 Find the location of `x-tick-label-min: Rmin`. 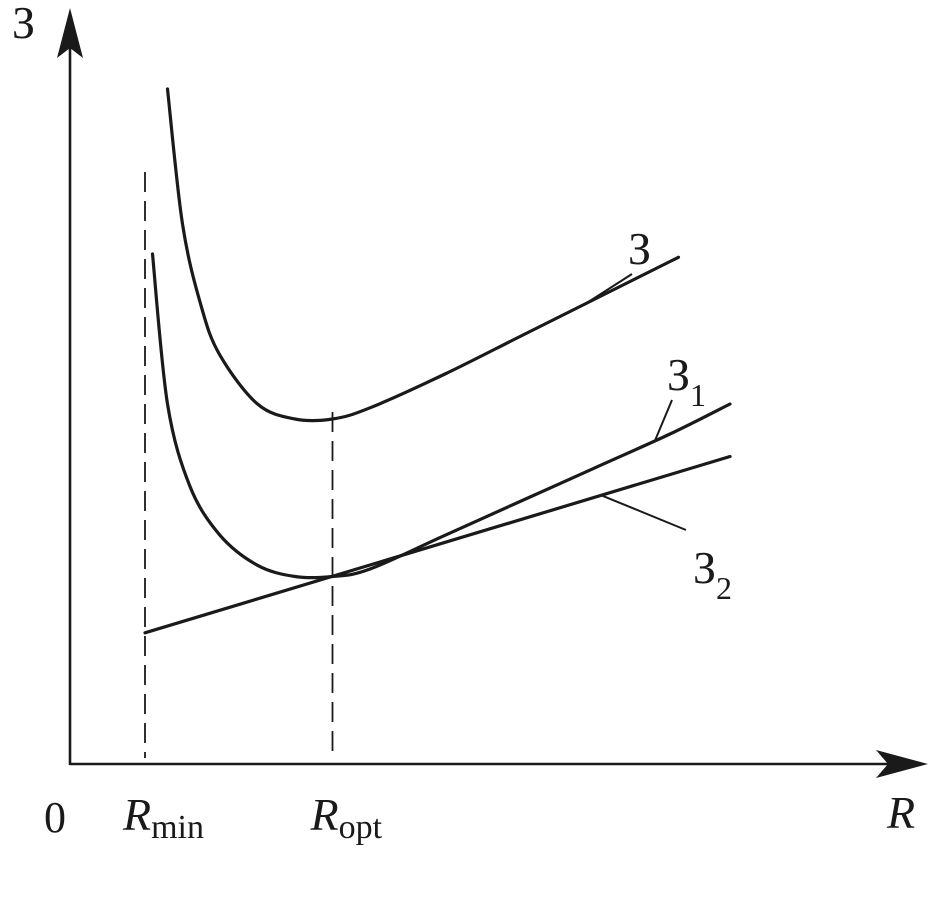

x-tick-label-min: Rmin is located at coordinates (163, 817).